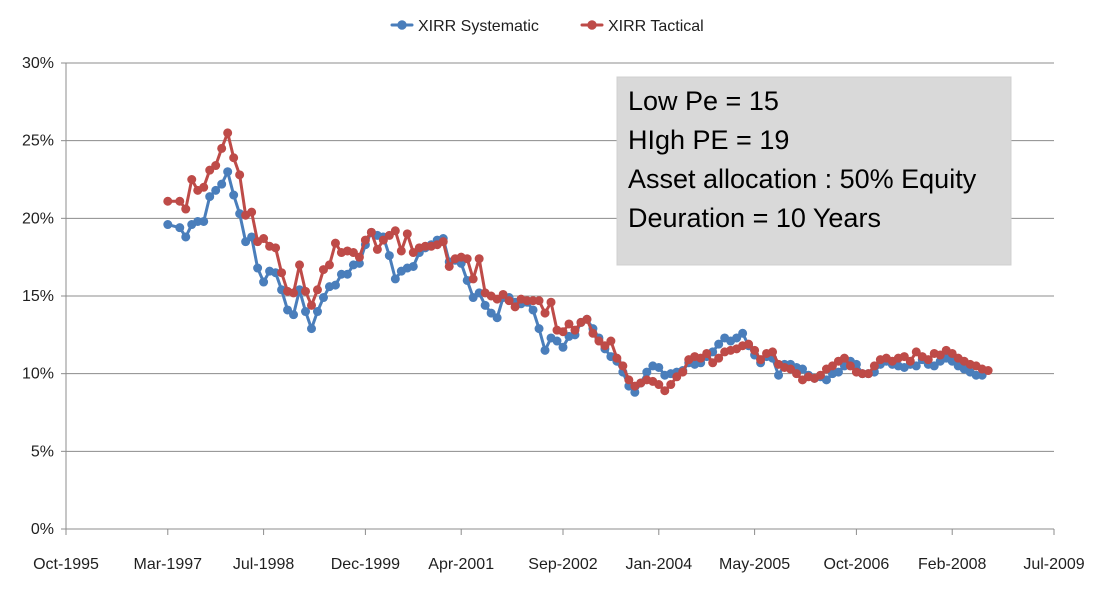 This screenshot has width=1106, height=600. What do you see at coordinates (365, 564) in the screenshot?
I see `x-tick-label: Dec-1999` at bounding box center [365, 564].